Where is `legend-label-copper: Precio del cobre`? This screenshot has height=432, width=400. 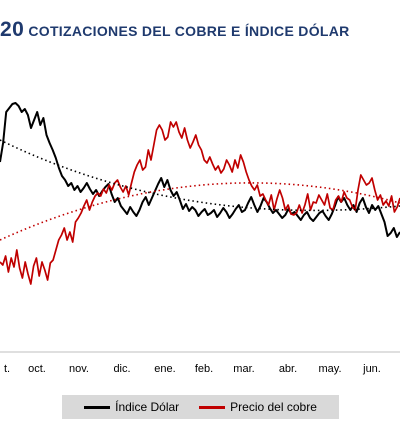
legend-label-copper: Precio del cobre is located at coordinates (273, 407).